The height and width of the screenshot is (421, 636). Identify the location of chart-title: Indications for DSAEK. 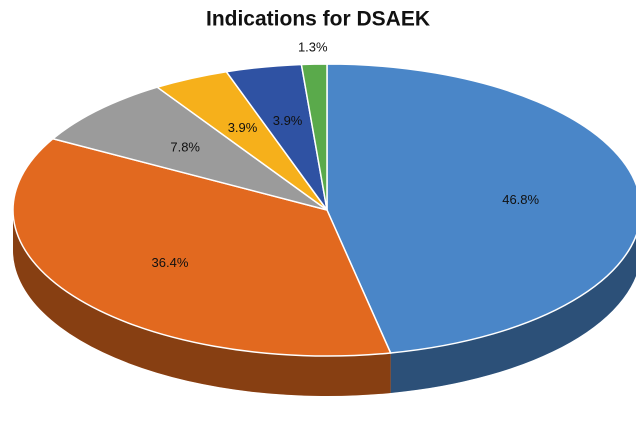
(318, 19).